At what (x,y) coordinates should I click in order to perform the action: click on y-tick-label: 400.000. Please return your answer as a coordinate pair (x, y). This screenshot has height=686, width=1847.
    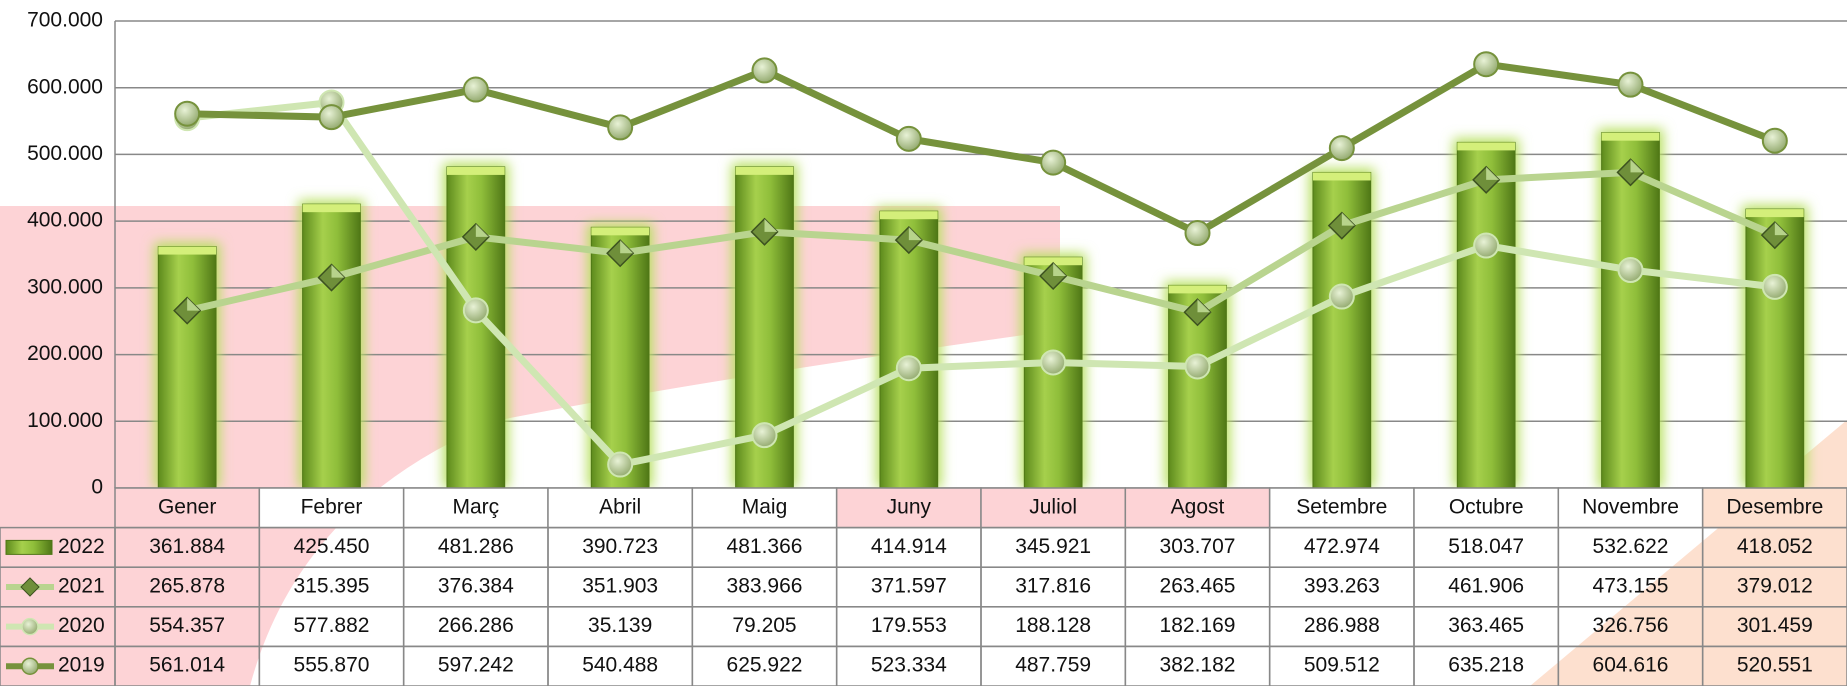
    Looking at the image, I should click on (65, 220).